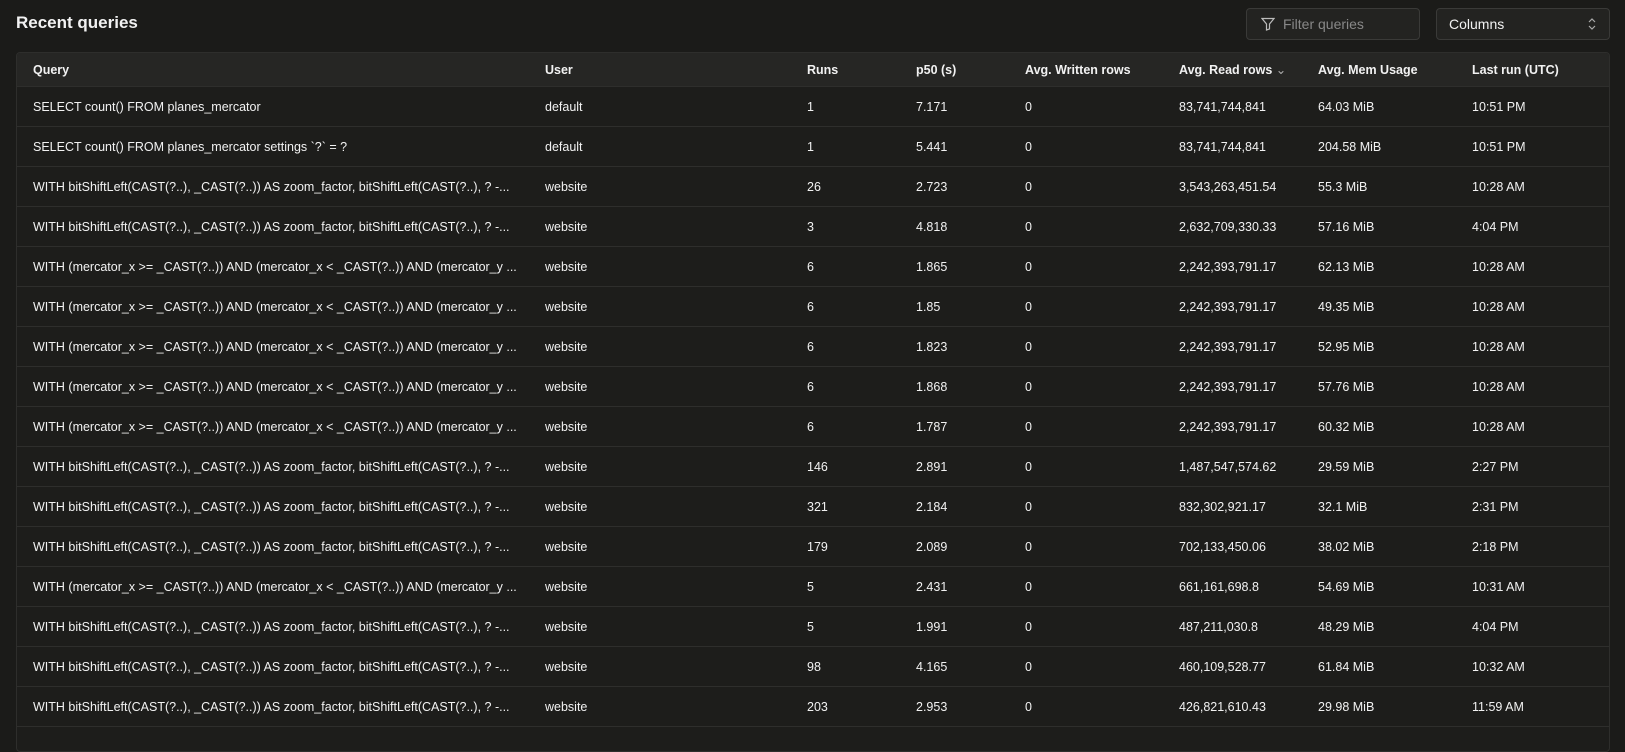  What do you see at coordinates (932, 586) in the screenshot?
I see `cell-p50: 2.431` at bounding box center [932, 586].